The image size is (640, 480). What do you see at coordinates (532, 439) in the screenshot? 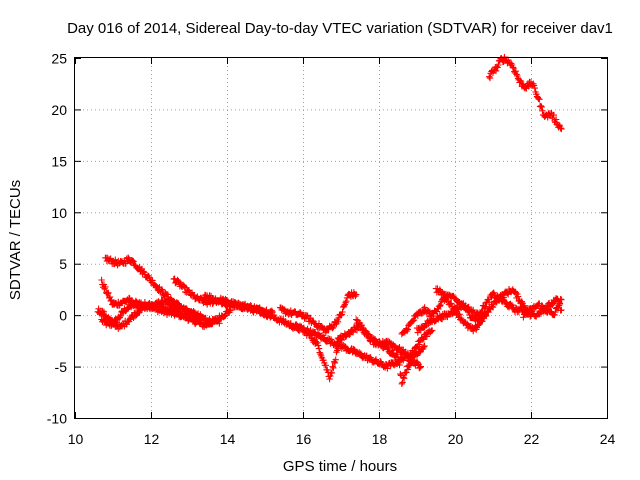
I see `x-tick-label: 22` at bounding box center [532, 439].